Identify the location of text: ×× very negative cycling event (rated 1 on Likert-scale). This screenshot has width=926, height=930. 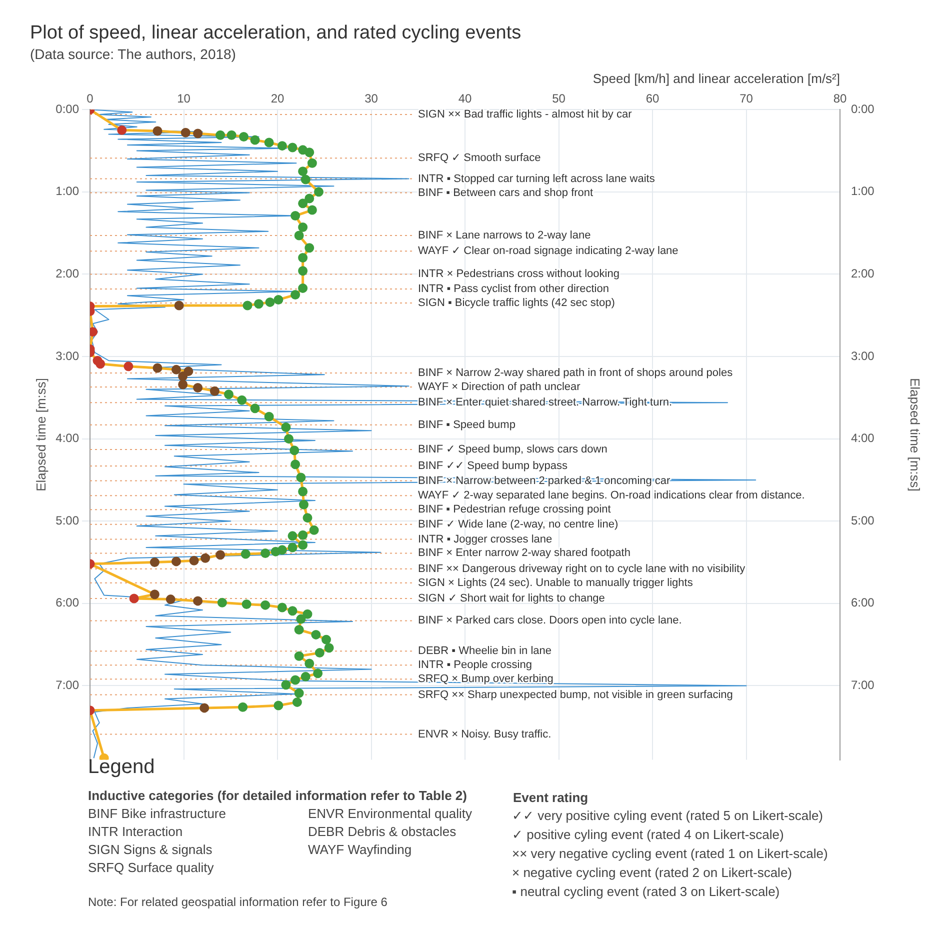
(670, 853).